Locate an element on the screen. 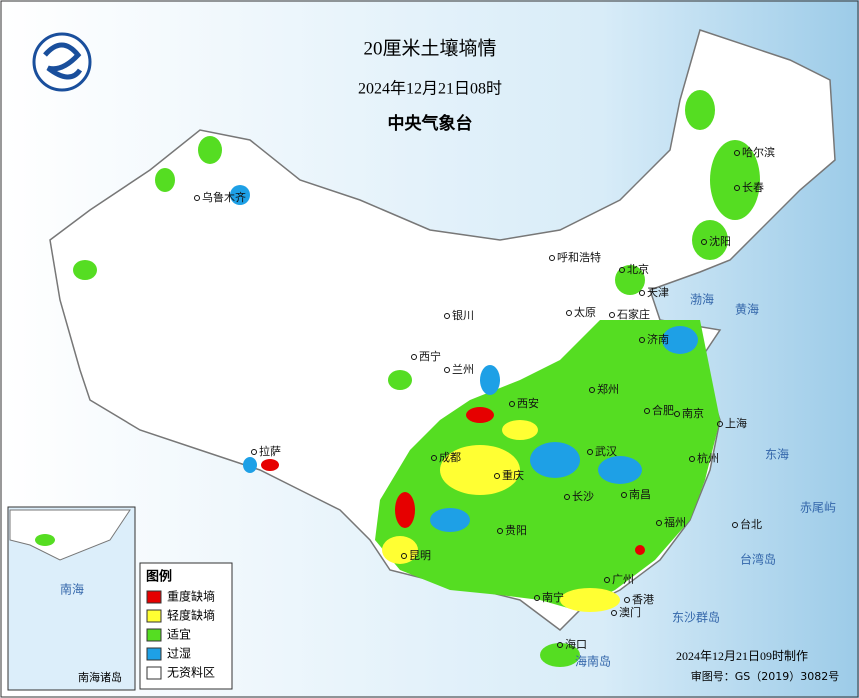 The width and height of the screenshot is (859, 698). city-label: 西宁 is located at coordinates (430, 356).